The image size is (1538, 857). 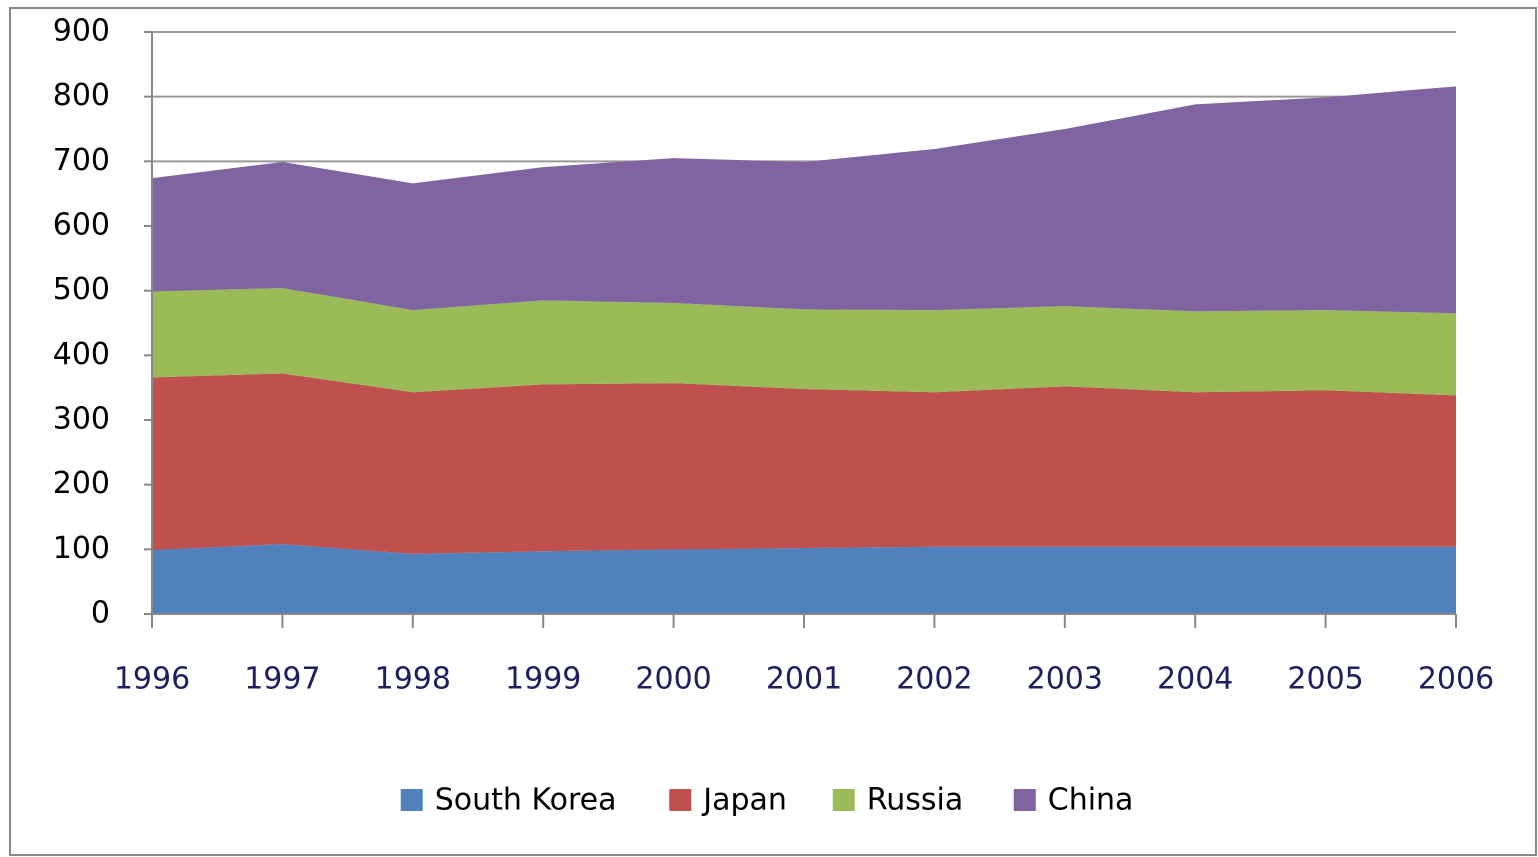 I want to click on x-tick-label: 1999, so click(x=543, y=679).